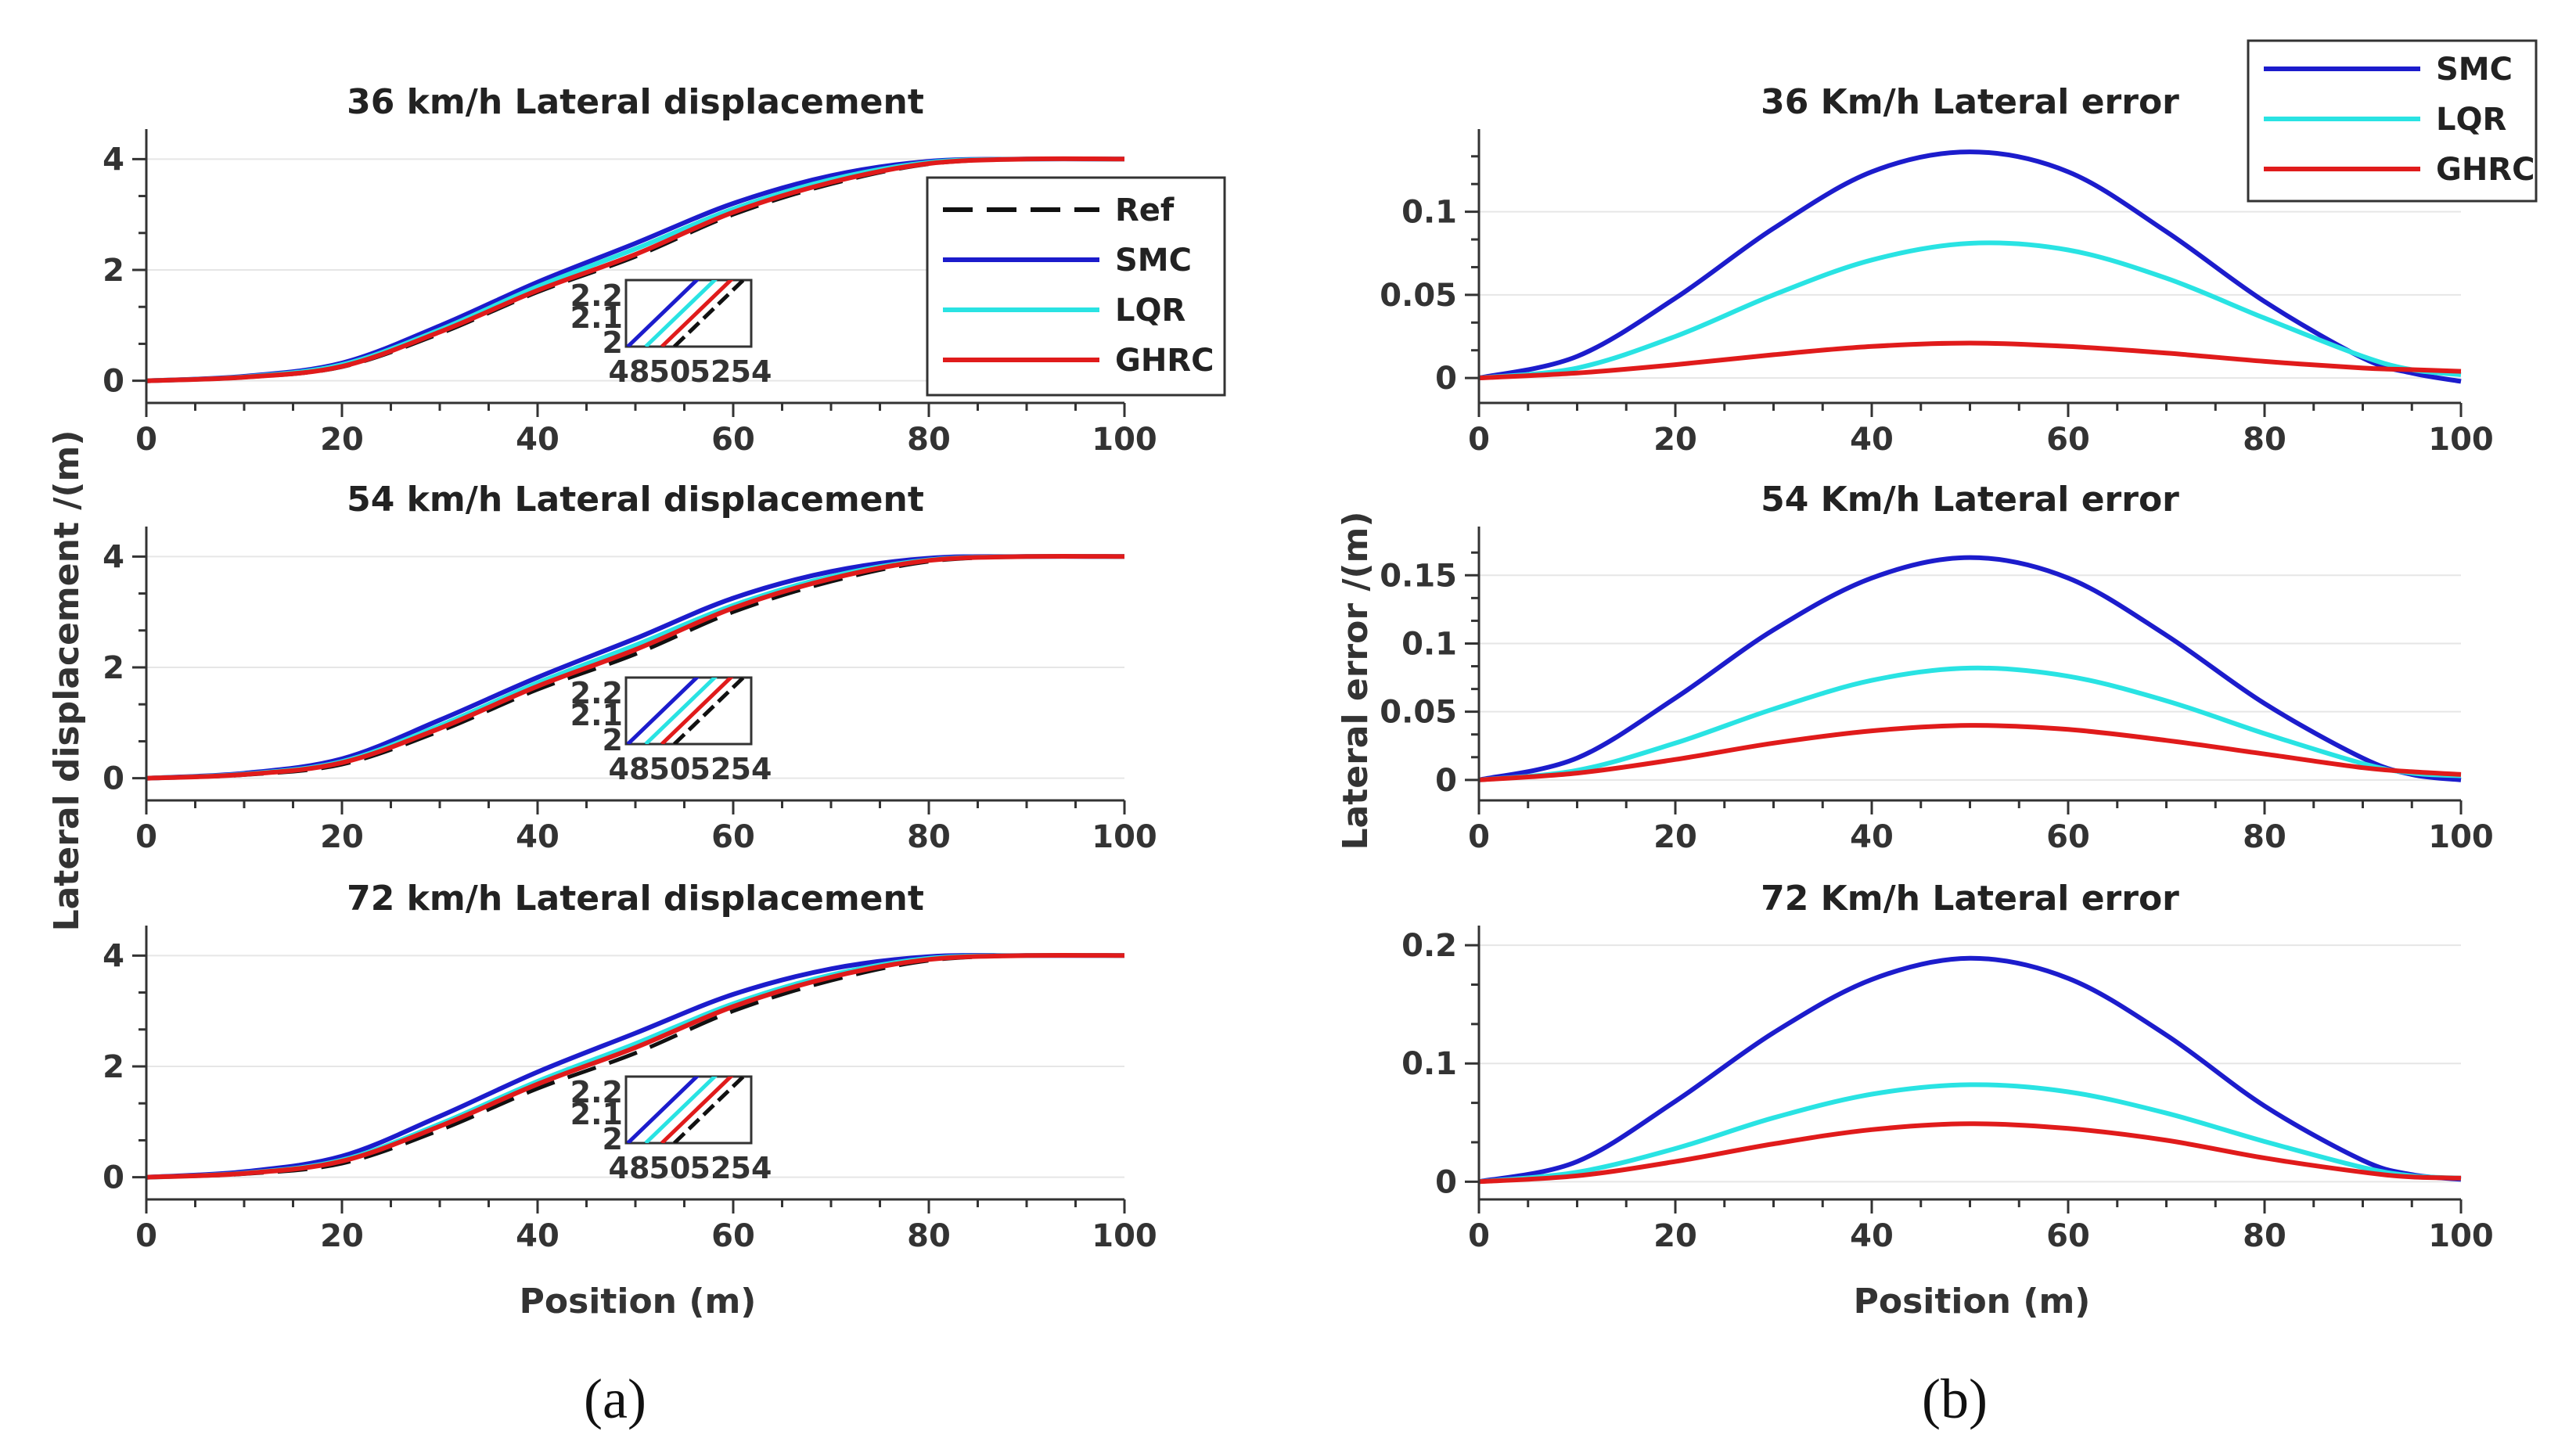  Describe the element at coordinates (2471, 120) in the screenshot. I see `legend-right-lqr-label: LQR` at that location.